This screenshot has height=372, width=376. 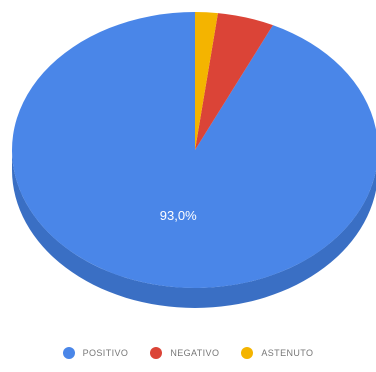 What do you see at coordinates (206, 81) in the screenshot?
I see `pie-slice-astenuto` at bounding box center [206, 81].